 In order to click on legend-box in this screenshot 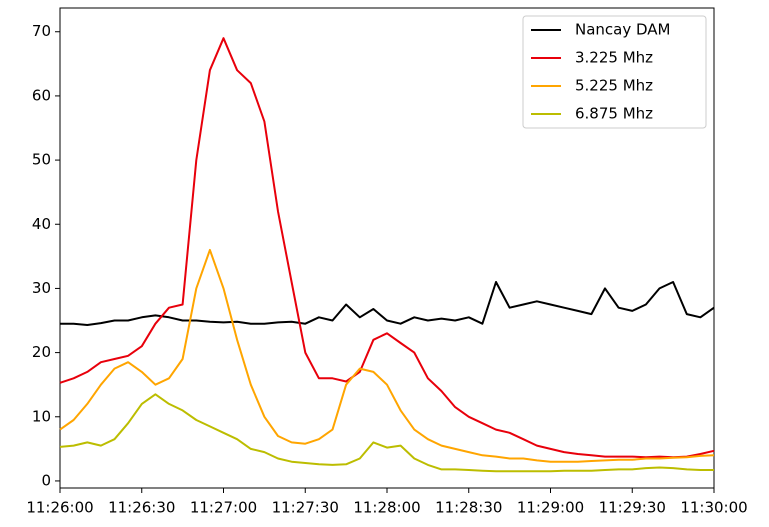, I will do `click(614, 72)`.